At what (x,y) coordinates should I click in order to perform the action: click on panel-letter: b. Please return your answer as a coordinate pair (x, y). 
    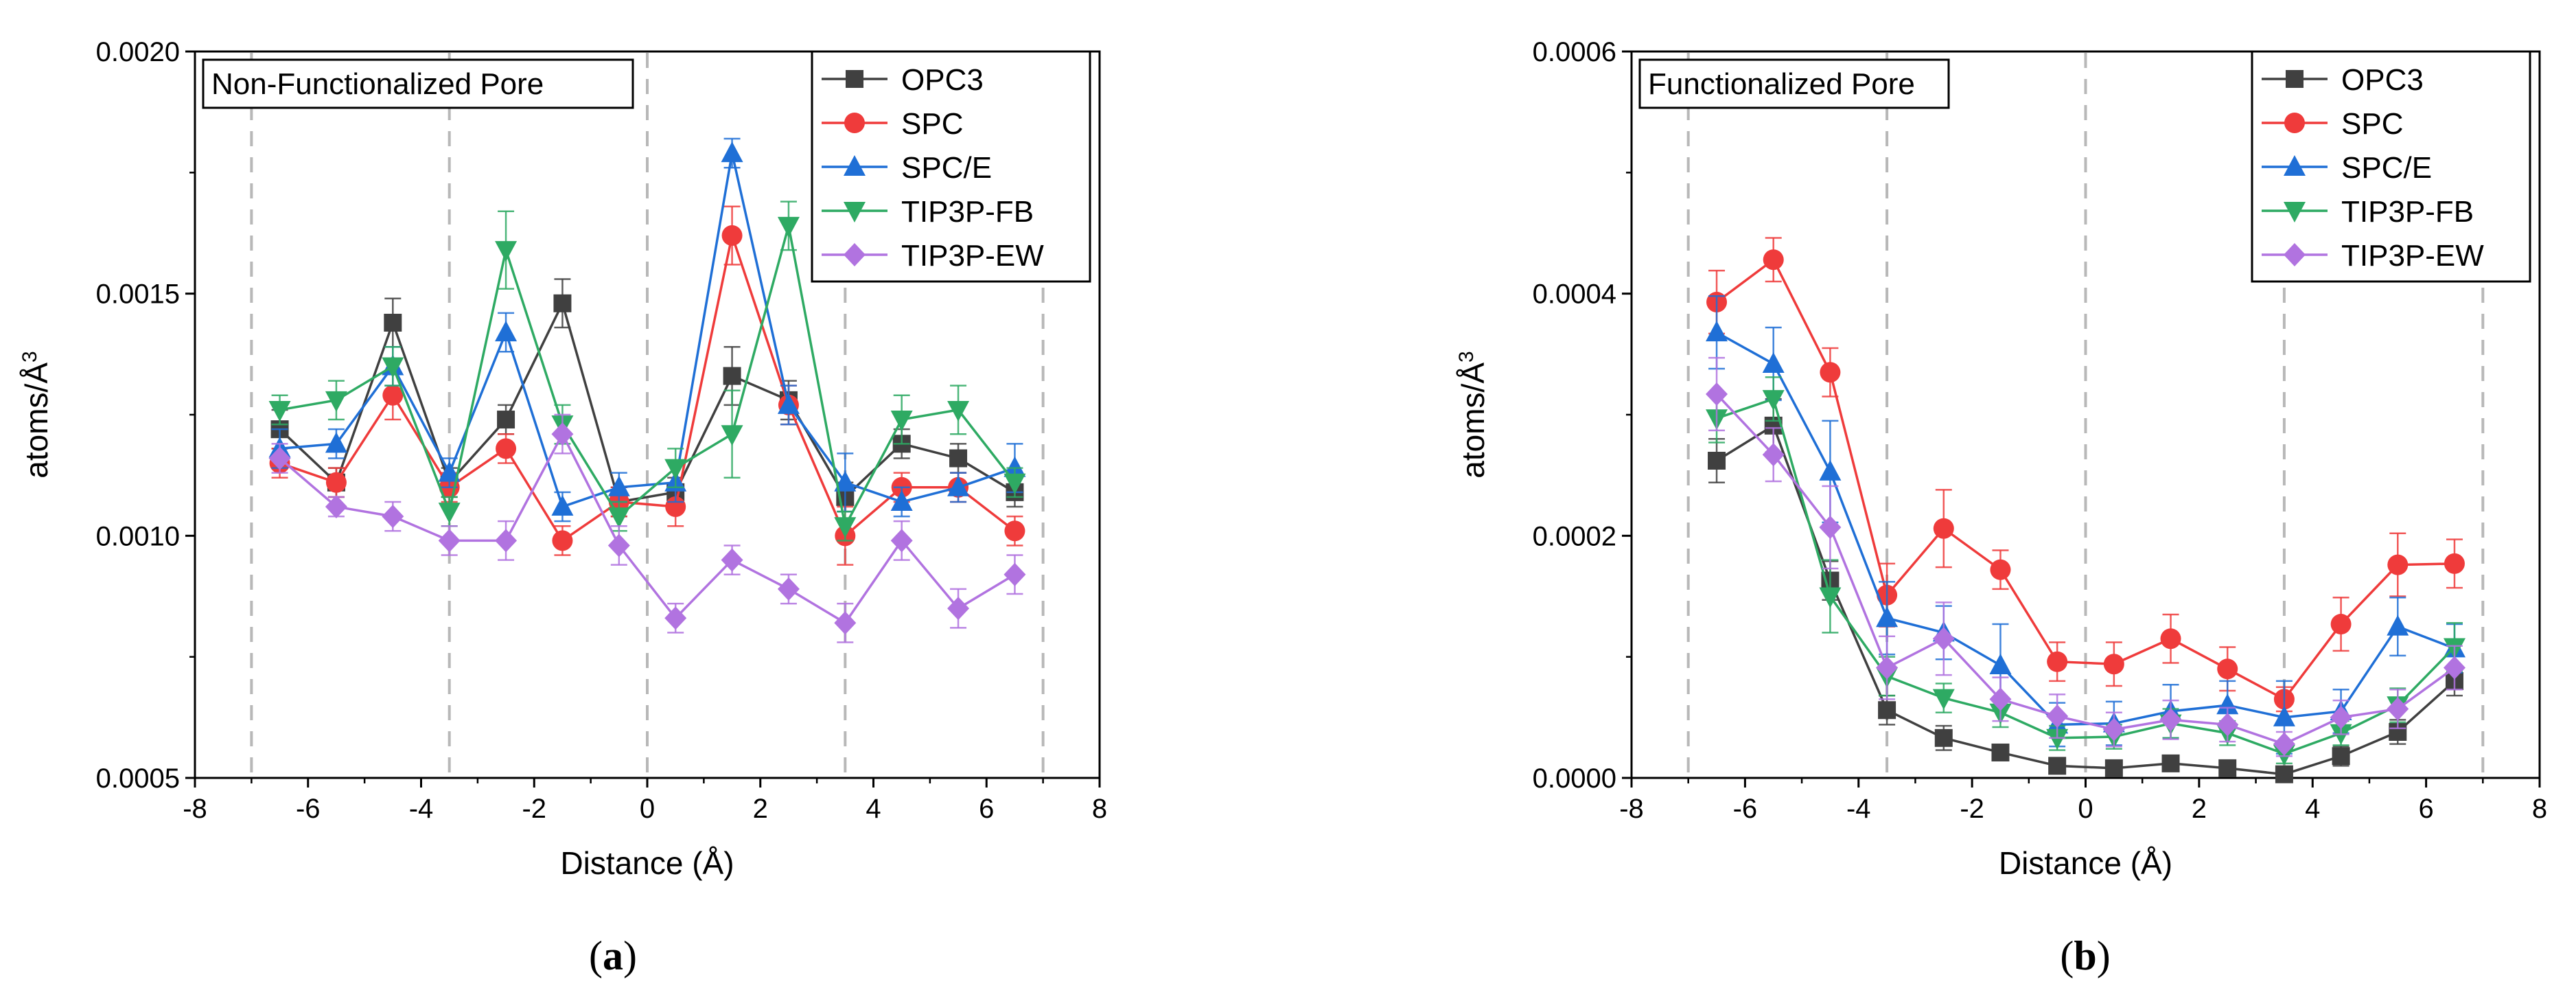
    Looking at the image, I should click on (2085, 955).